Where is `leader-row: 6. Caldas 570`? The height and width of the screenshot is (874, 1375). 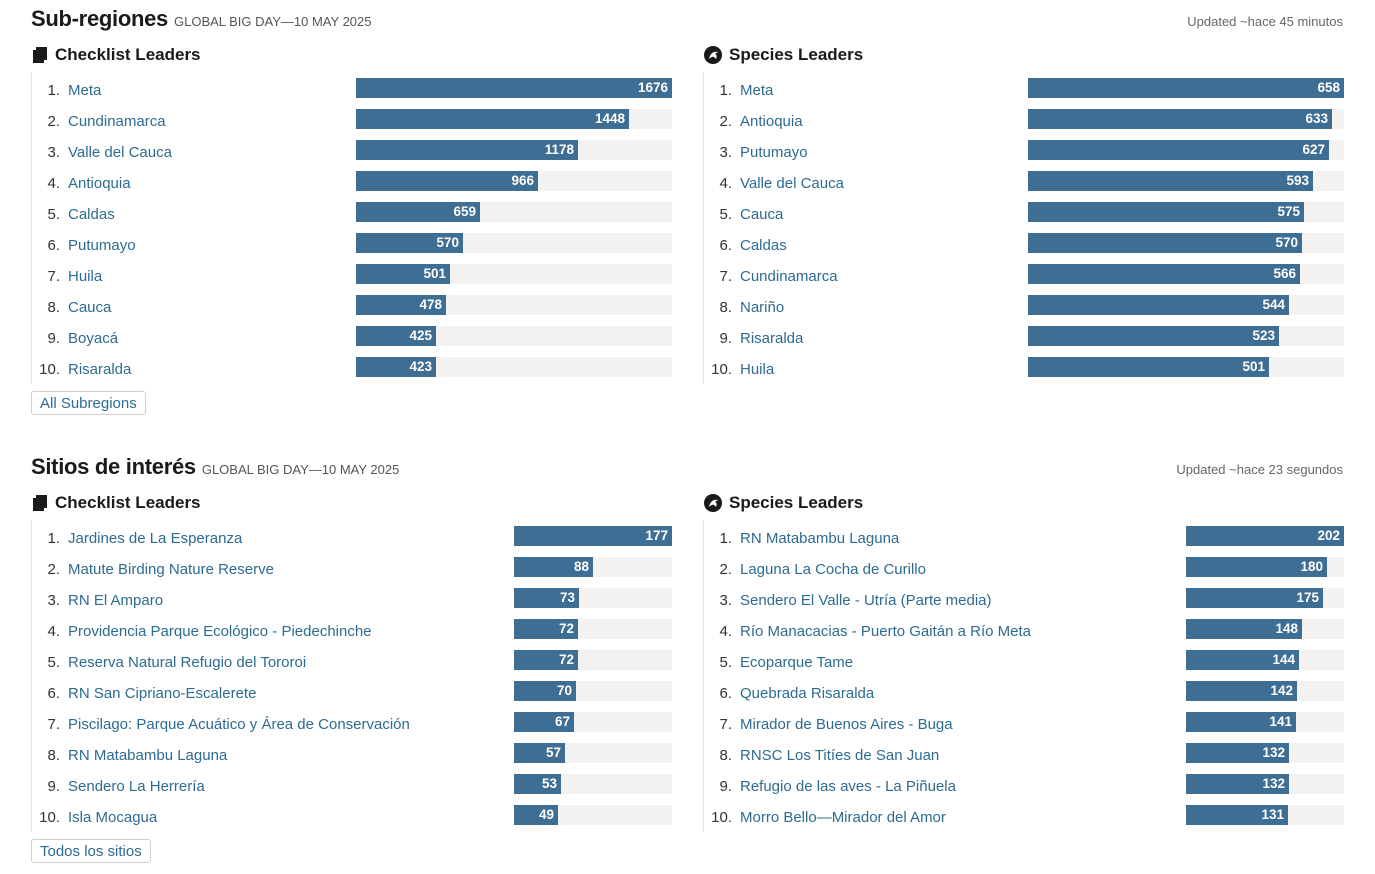 leader-row: 6. Caldas 570 is located at coordinates (1024, 244).